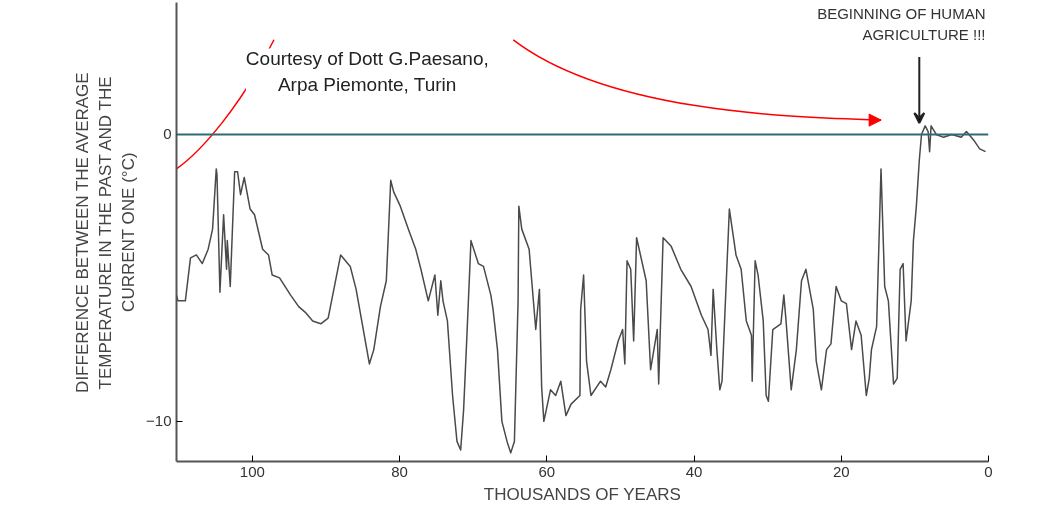 Image resolution: width=1040 pixels, height=531 pixels. Describe the element at coordinates (988, 471) in the screenshot. I see `x-tick-label: 0` at that location.